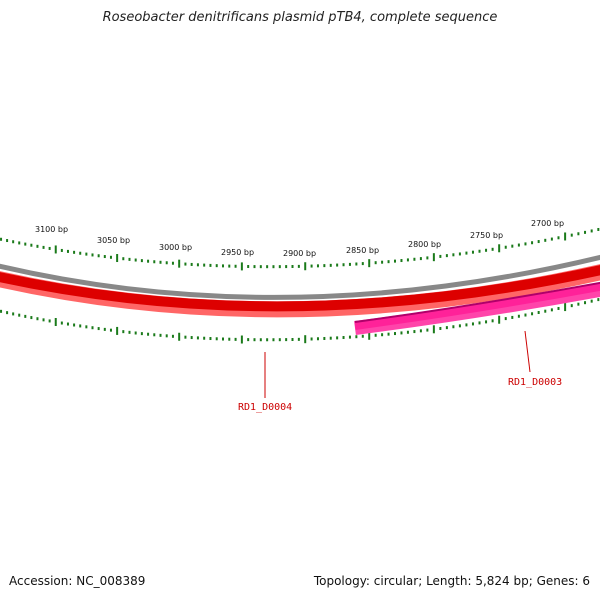  Describe the element at coordinates (424, 244) in the screenshot. I see `scale-label-2800: 2800 bp` at that location.